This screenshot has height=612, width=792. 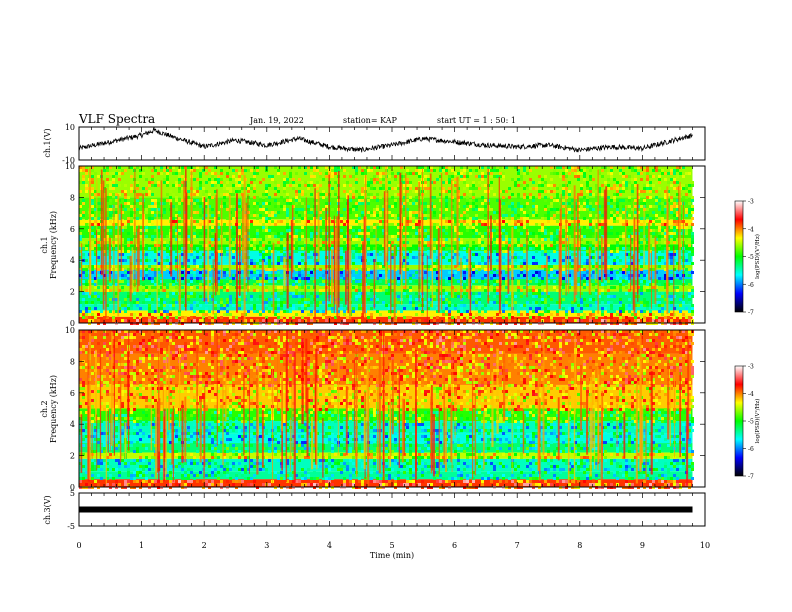 I want to click on start-ut-label: start UT = 1 : 50: 1, so click(x=476, y=120).